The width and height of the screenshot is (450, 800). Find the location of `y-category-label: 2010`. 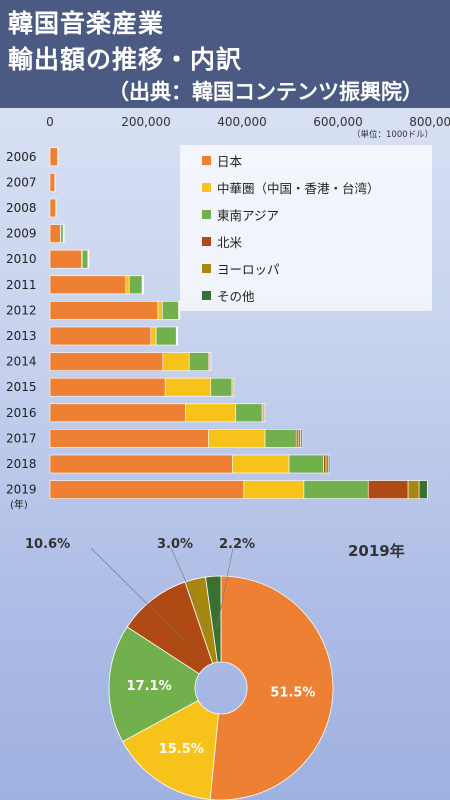

y-category-label: 2010 is located at coordinates (21, 259).